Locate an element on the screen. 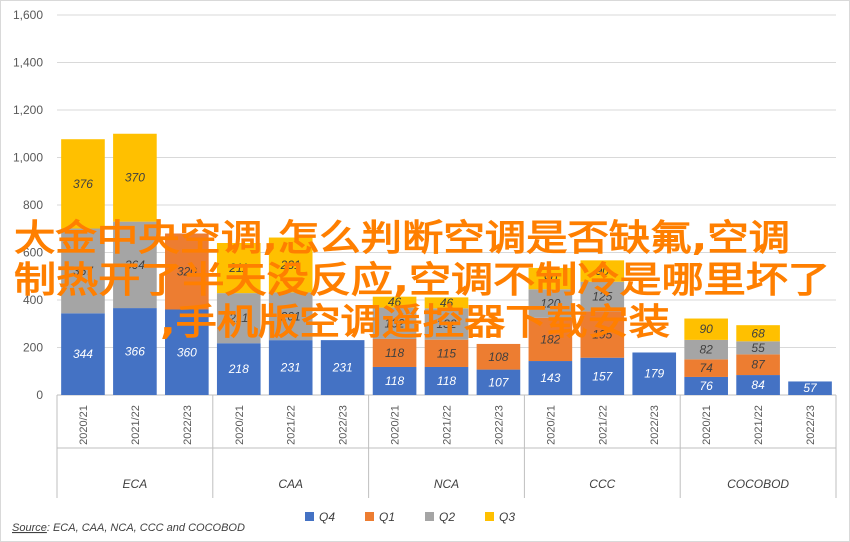 The width and height of the screenshot is (850, 542). data-label: 366 is located at coordinates (135, 352).